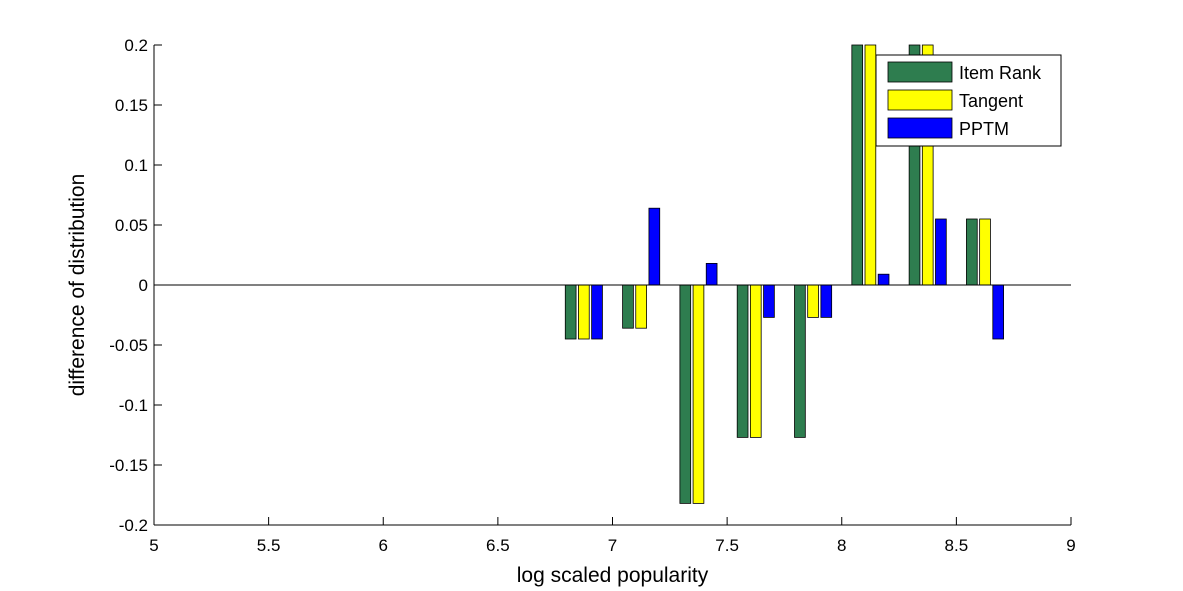 This screenshot has width=1183, height=591. I want to click on x-tick-label: 7.5, so click(727, 545).